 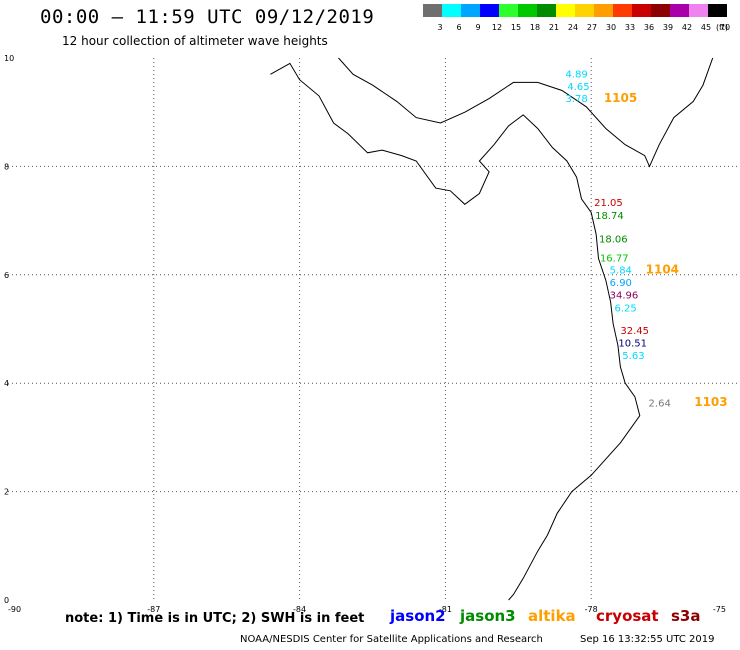 I want to click on track-number: 1105, so click(x=620, y=98).